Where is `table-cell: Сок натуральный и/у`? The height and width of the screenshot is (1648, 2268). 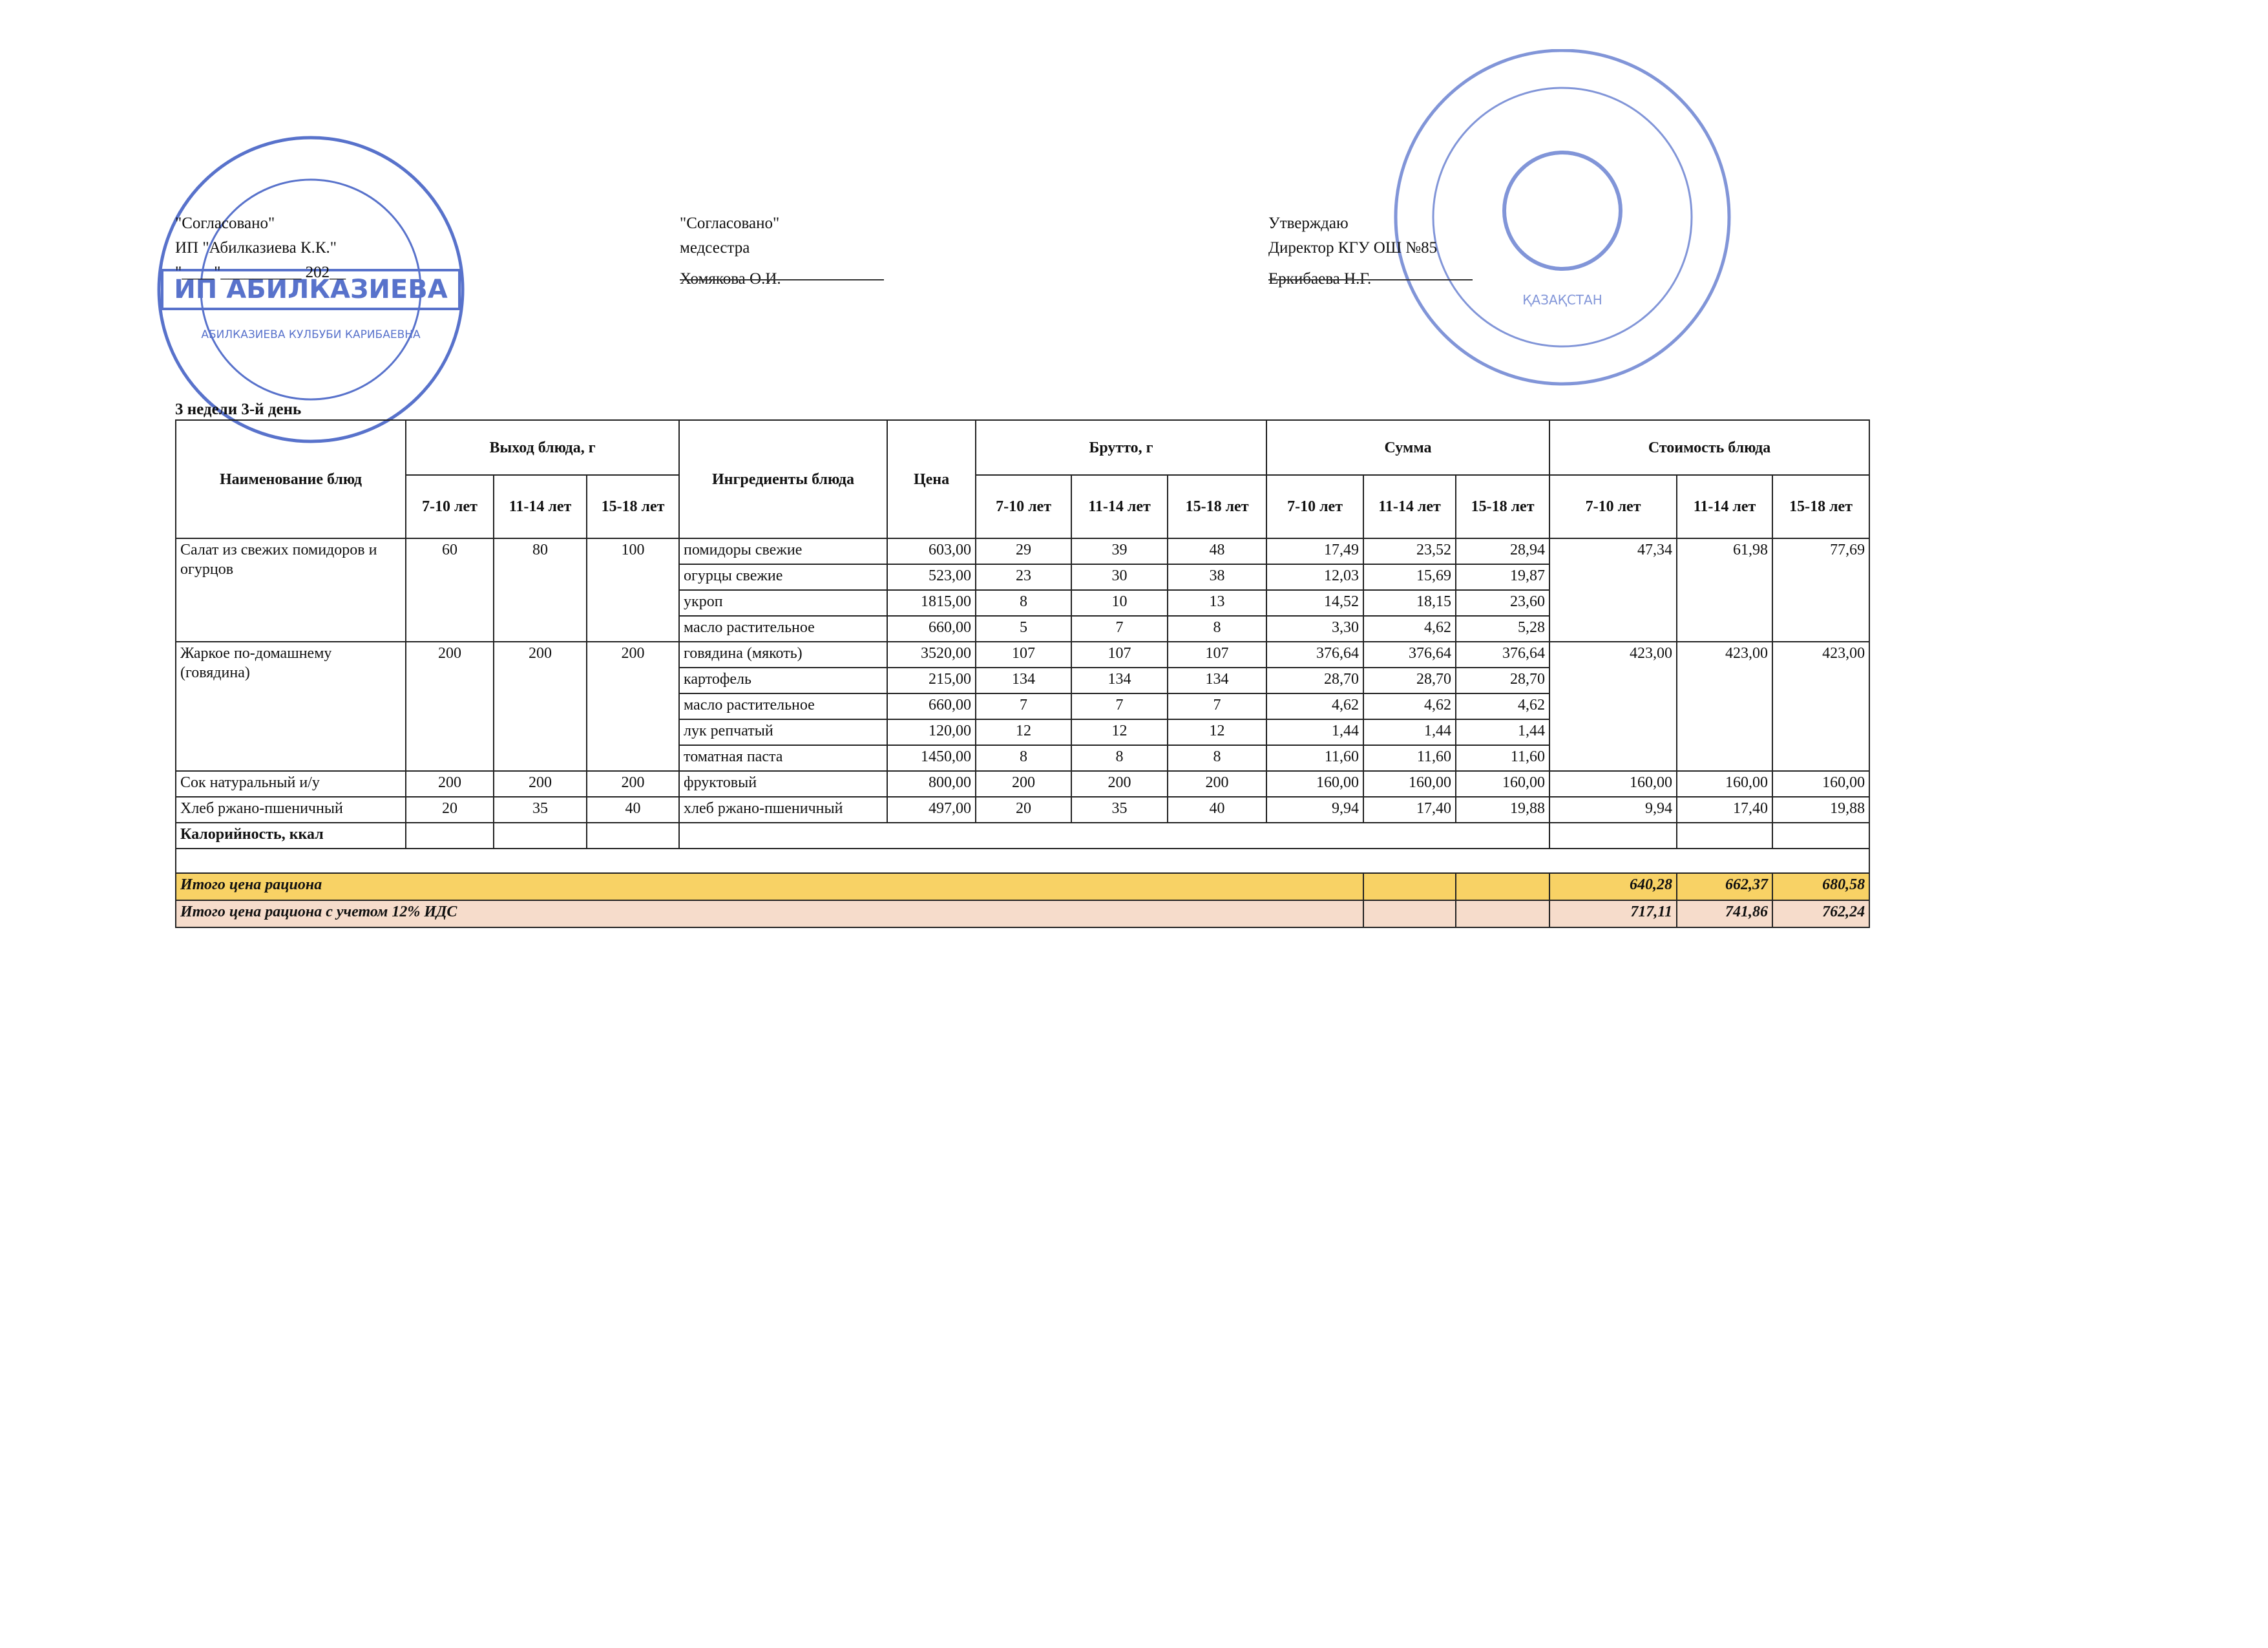 table-cell: Сок натуральный и/у is located at coordinates (291, 784).